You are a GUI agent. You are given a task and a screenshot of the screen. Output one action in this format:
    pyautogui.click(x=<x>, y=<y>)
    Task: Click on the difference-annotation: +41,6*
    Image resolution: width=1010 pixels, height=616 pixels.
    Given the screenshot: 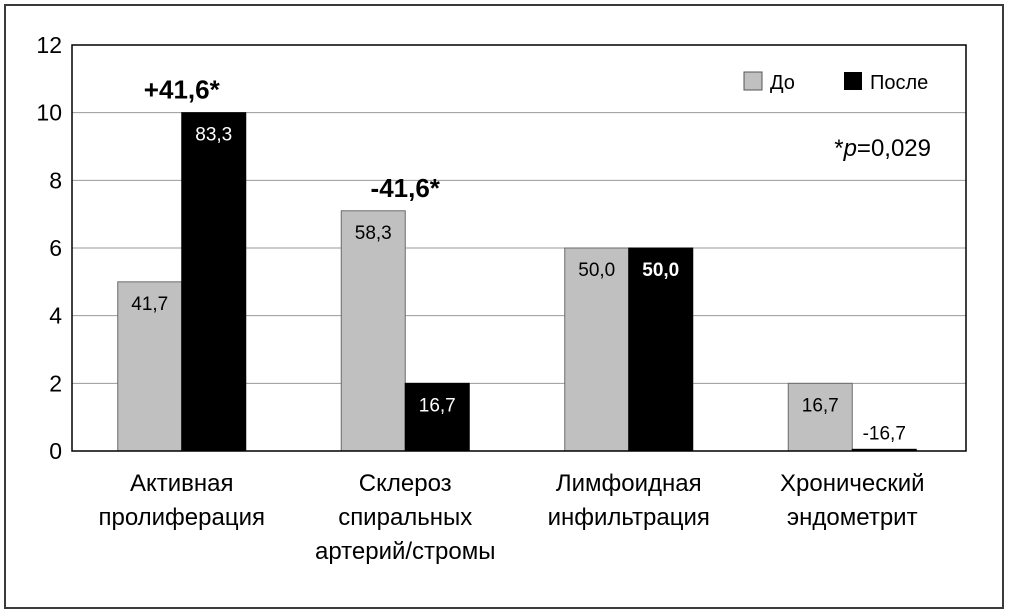 What is the action you would take?
    pyautogui.click(x=182, y=90)
    